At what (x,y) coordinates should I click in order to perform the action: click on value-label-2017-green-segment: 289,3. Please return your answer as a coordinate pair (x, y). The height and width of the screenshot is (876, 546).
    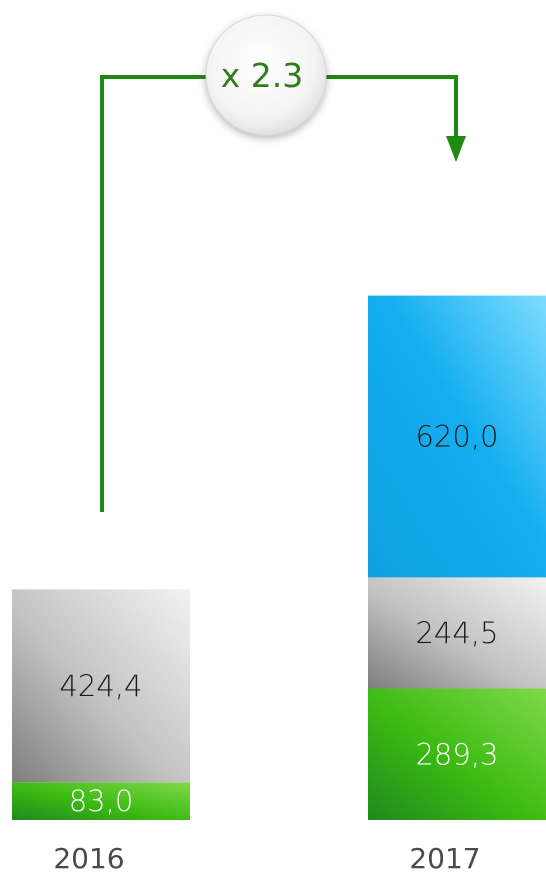
    Looking at the image, I should click on (456, 754).